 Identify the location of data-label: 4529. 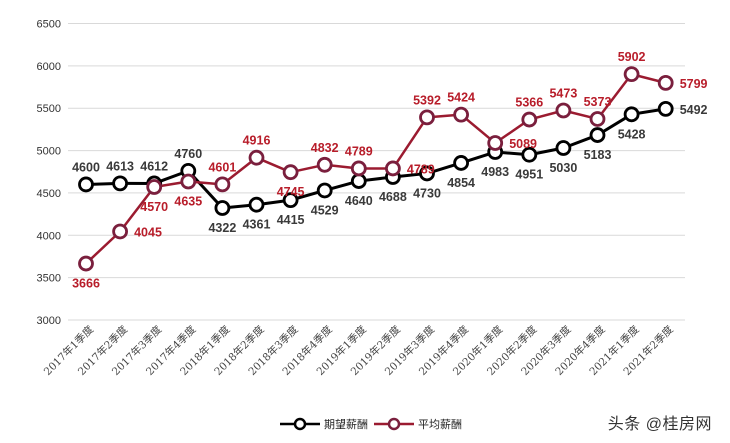
(325, 210).